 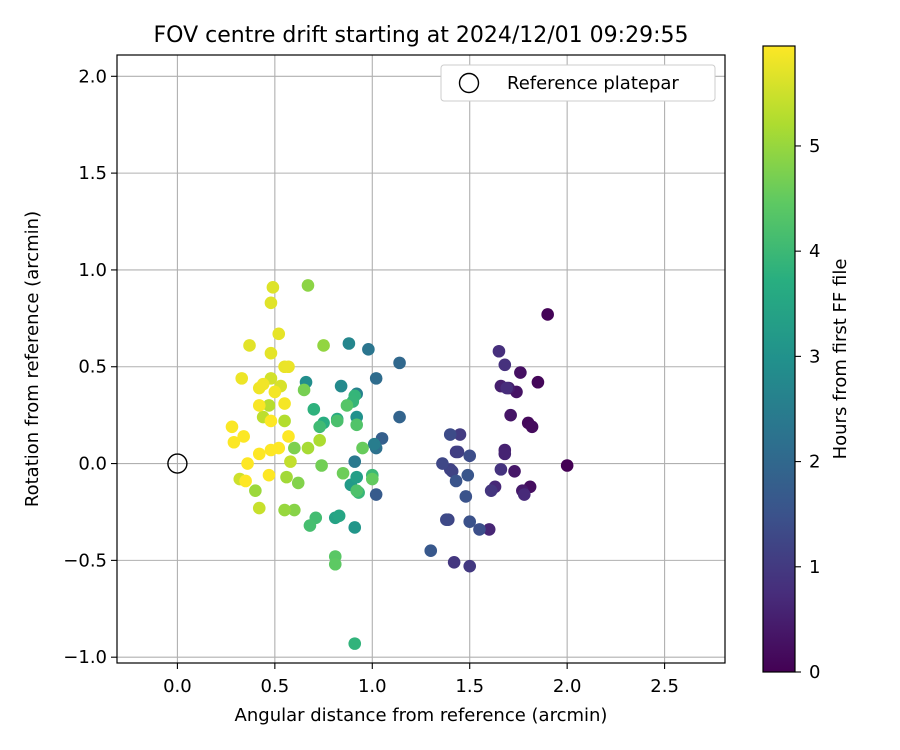 I want to click on legend-marker-reference, so click(x=469, y=83).